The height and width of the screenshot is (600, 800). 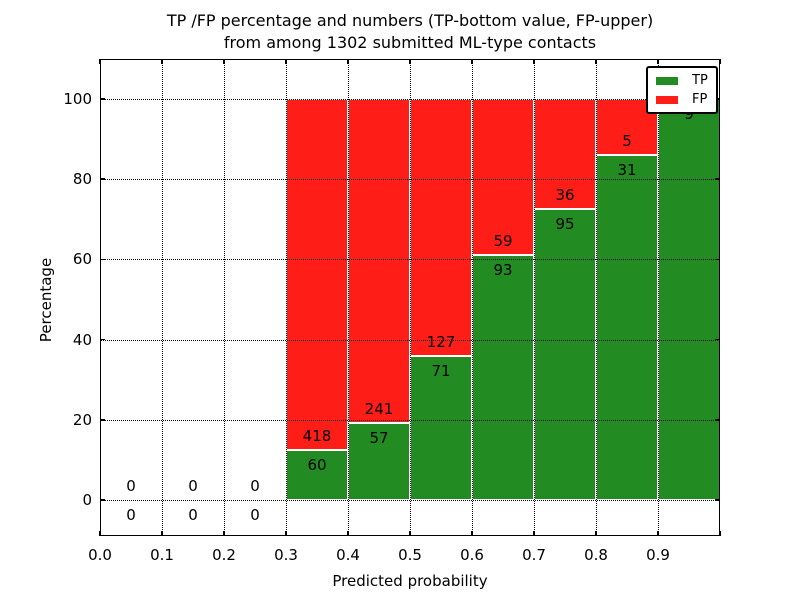 I want to click on x-tick-label: 0.0, so click(x=100, y=555).